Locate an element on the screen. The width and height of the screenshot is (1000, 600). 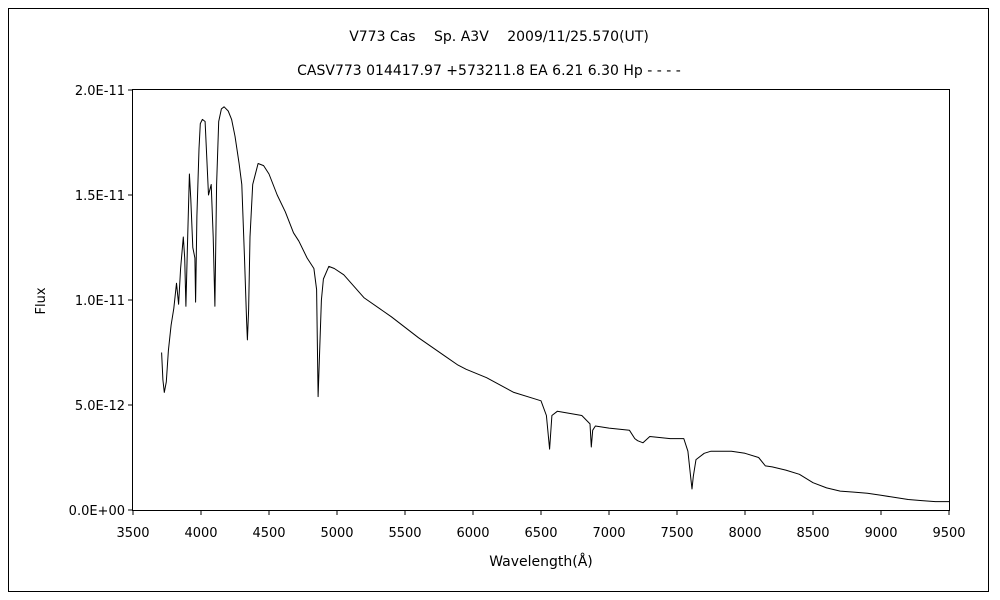
x-tick-label: 7000 is located at coordinates (608, 533).